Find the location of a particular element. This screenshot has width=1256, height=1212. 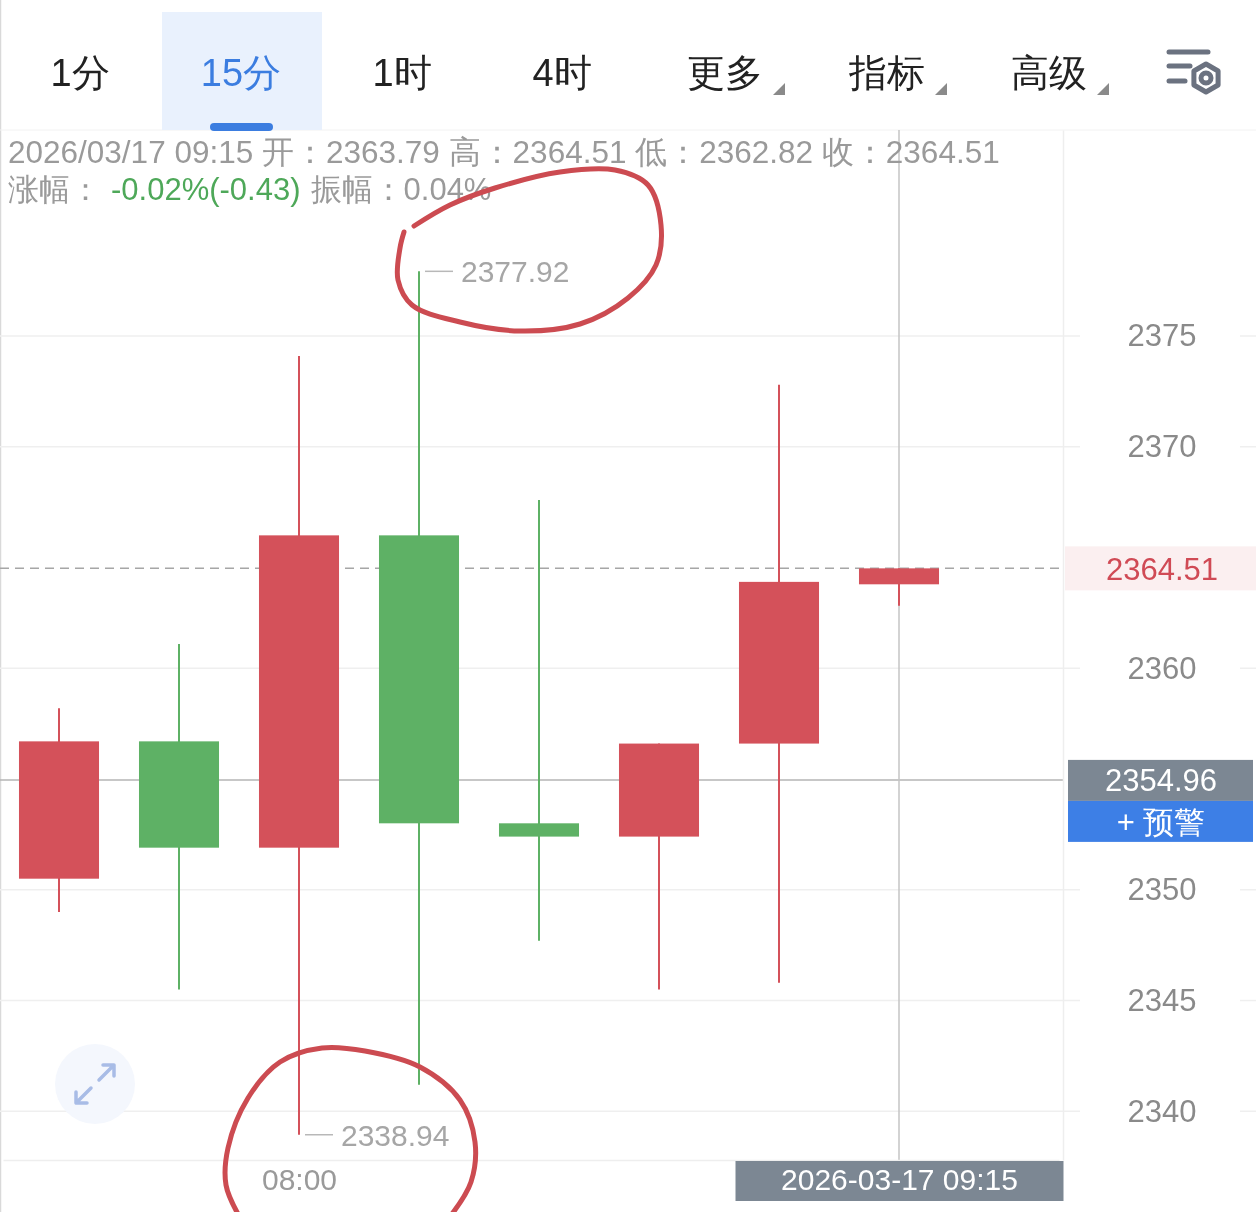

x-tick-label: 08:00 is located at coordinates (299, 1180).